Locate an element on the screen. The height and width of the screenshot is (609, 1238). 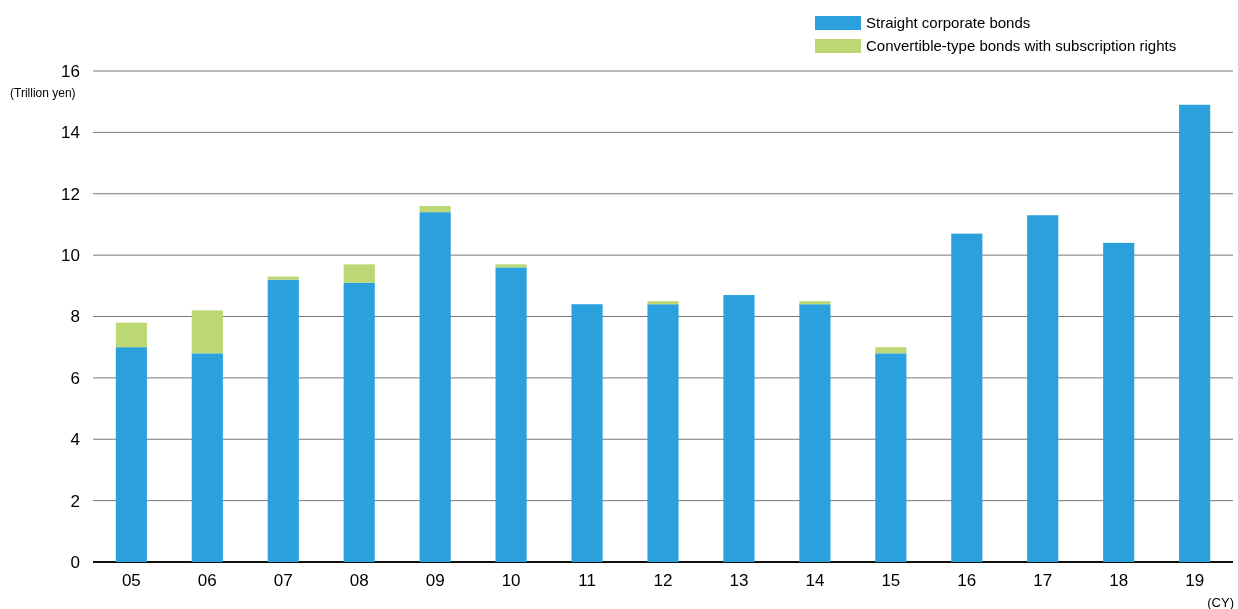
y-axis-title: (Trillion yen) is located at coordinates (43, 93).